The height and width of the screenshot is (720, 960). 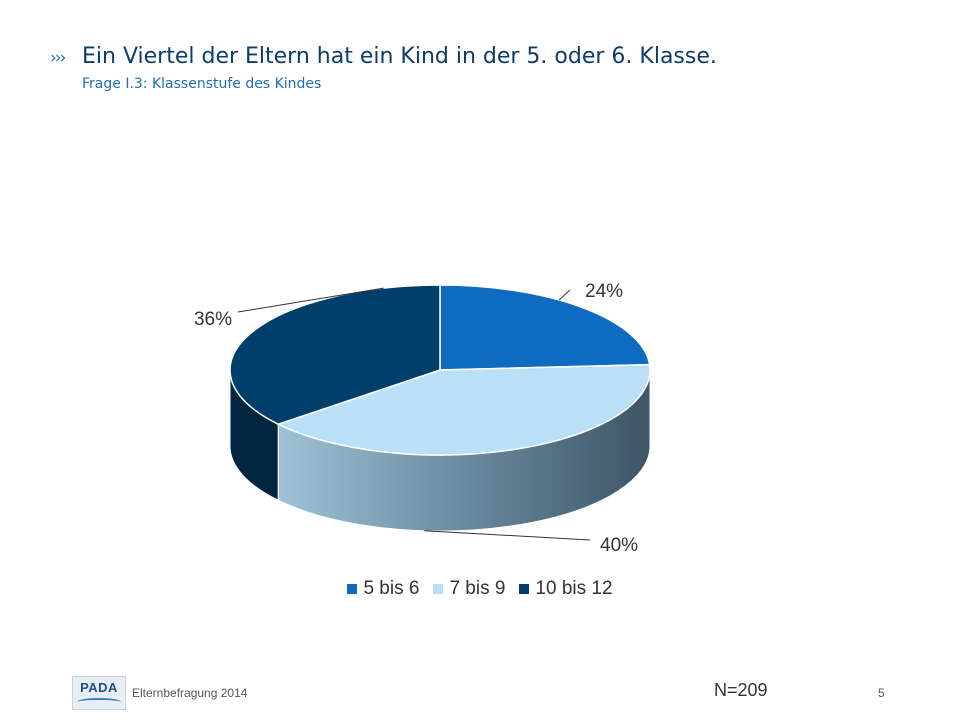 I want to click on data-label-1: 40%, so click(x=619, y=545).